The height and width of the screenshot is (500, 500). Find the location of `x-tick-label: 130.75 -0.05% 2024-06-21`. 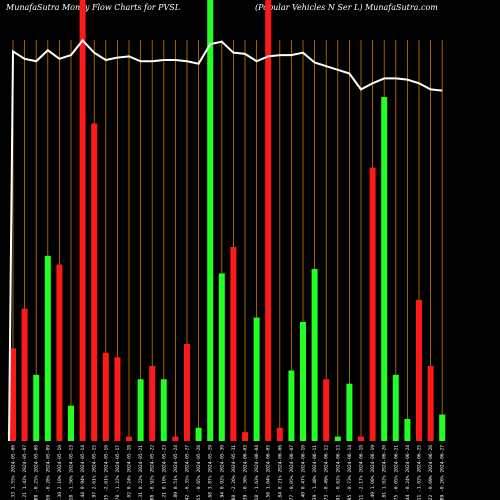

x-tick-label: 130.75 -0.05% 2024-06-21 is located at coordinates (396, 472).